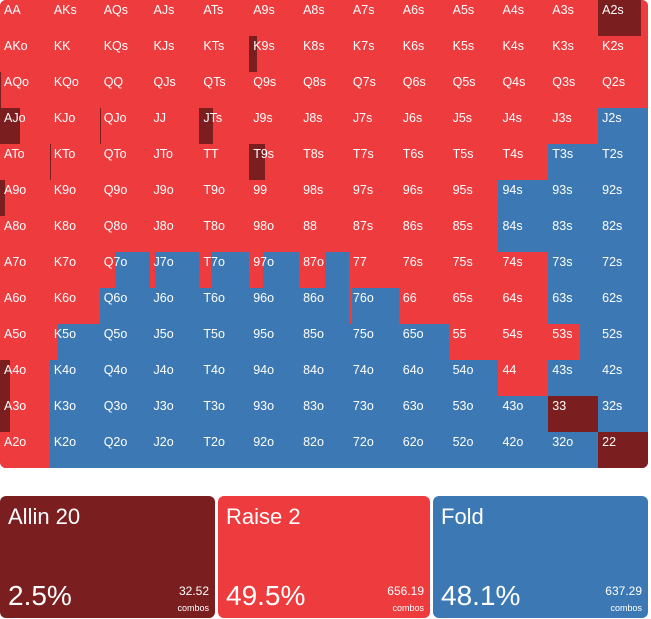  What do you see at coordinates (373, 342) in the screenshot?
I see `hand-cell-75o: 75o` at bounding box center [373, 342].